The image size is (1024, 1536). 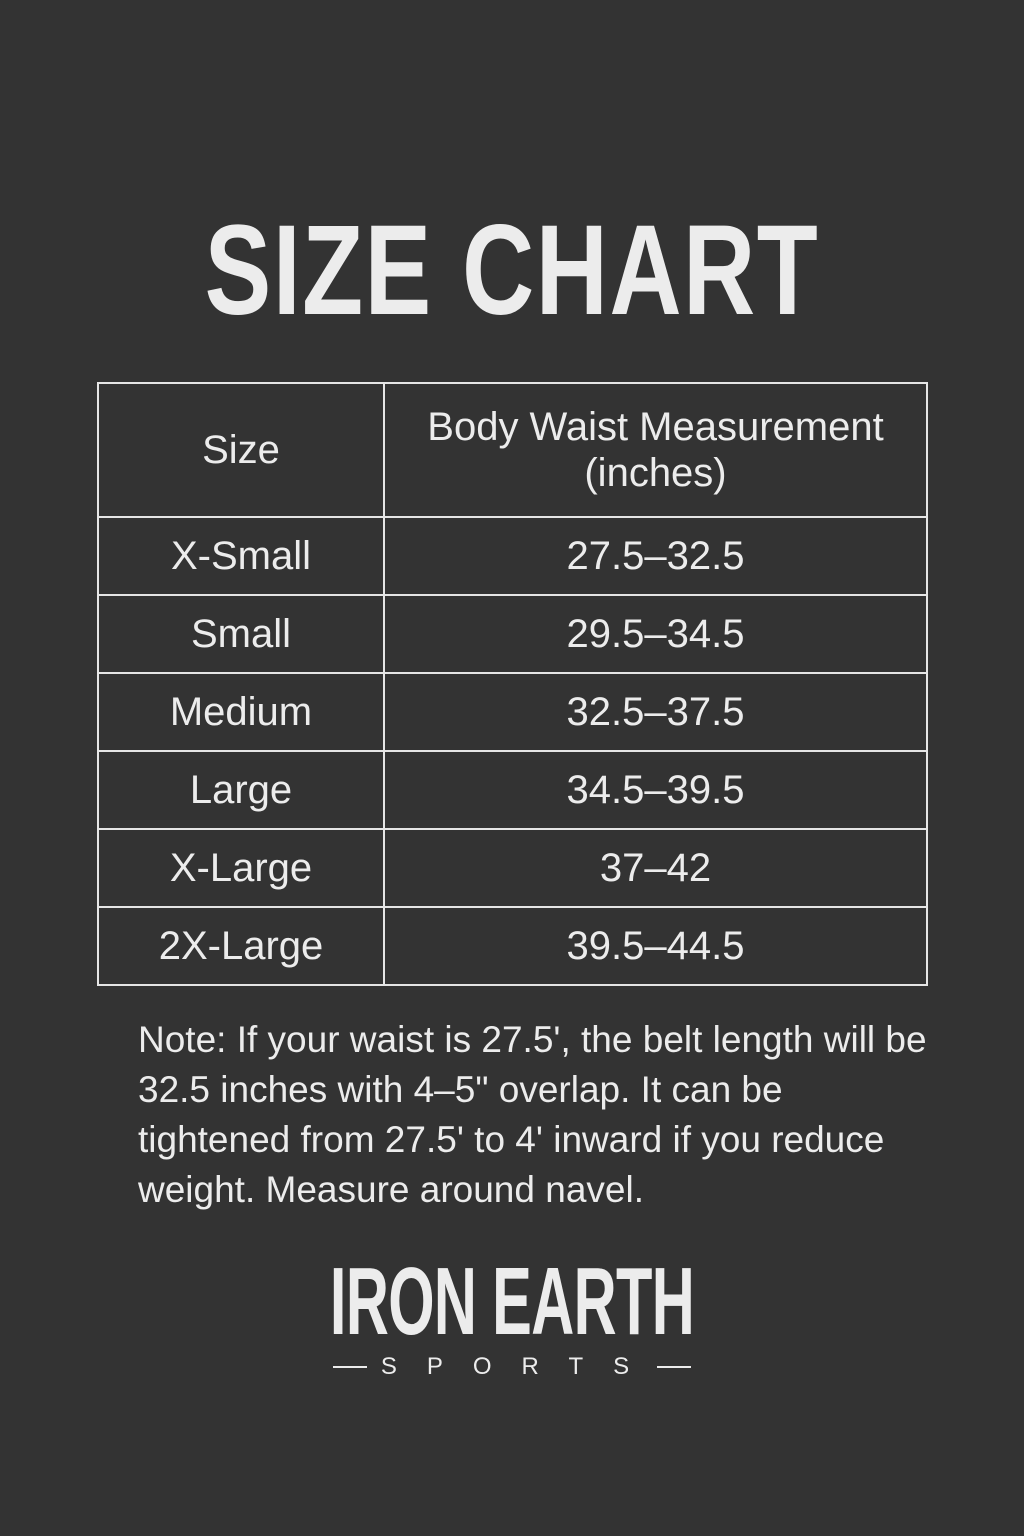 I want to click on table-row: Large 34.5–39.5, so click(x=512, y=790).